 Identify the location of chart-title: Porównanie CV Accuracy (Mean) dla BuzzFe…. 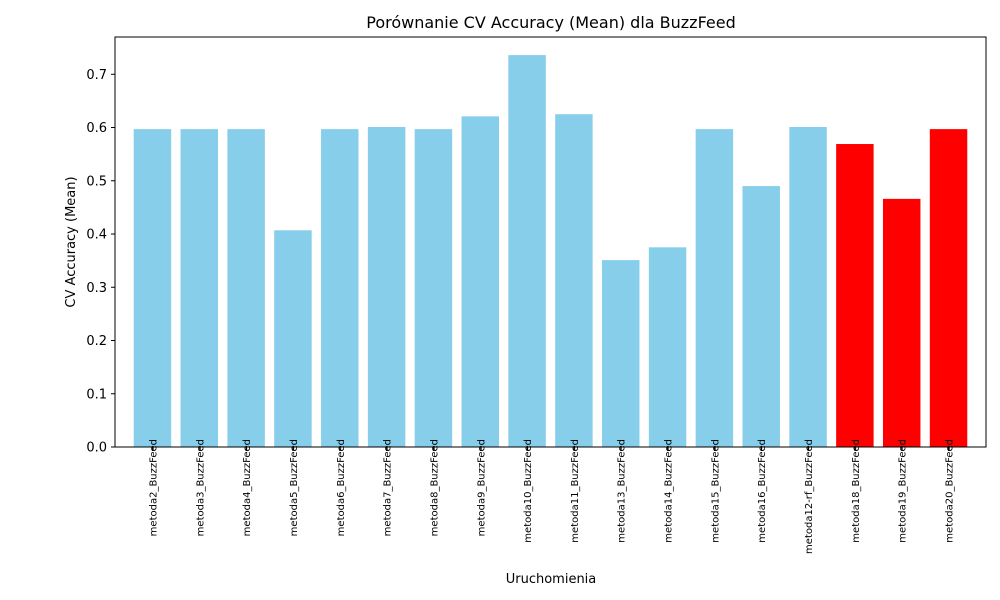
(551, 22).